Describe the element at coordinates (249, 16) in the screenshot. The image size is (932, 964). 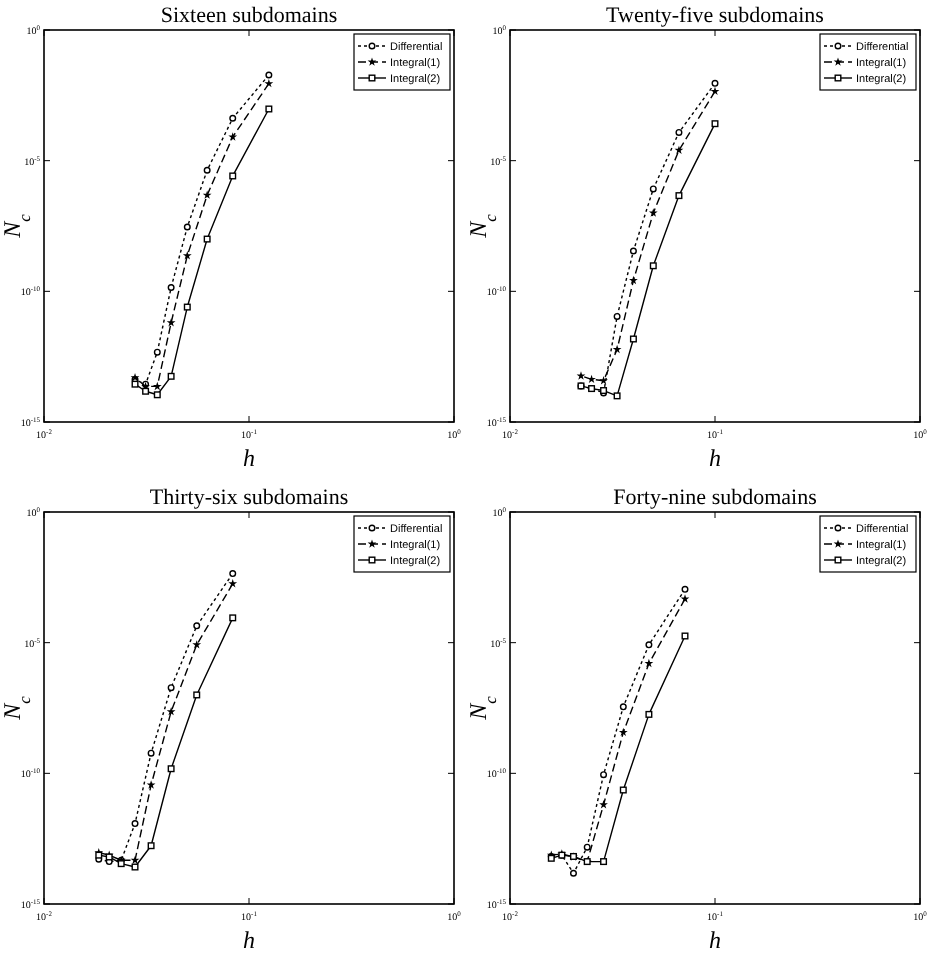
I see `chart-title: Sixteen subdomains` at that location.